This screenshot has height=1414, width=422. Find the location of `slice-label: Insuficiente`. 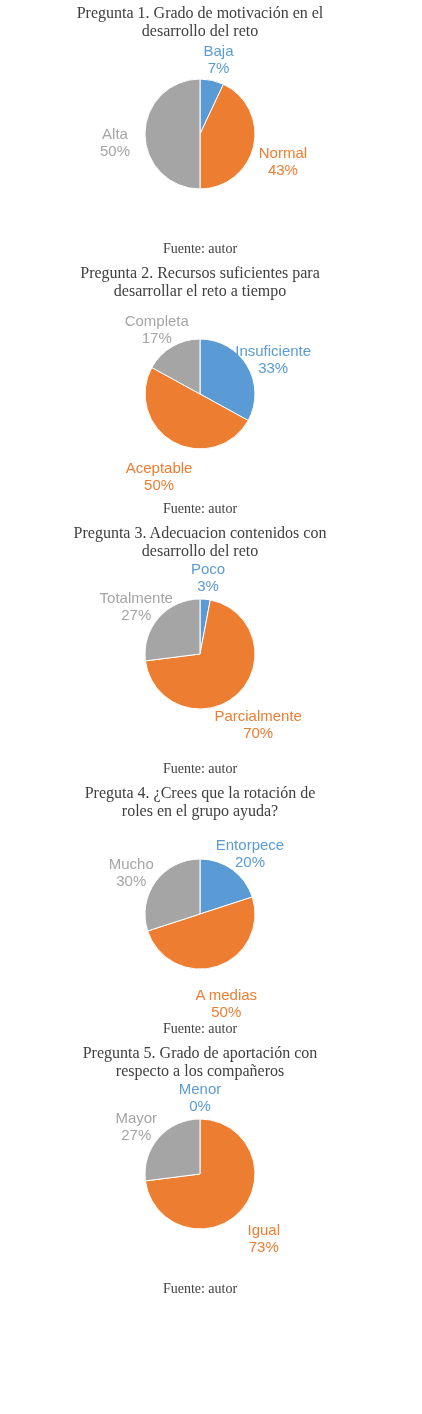

slice-label: Insuficiente is located at coordinates (273, 350).